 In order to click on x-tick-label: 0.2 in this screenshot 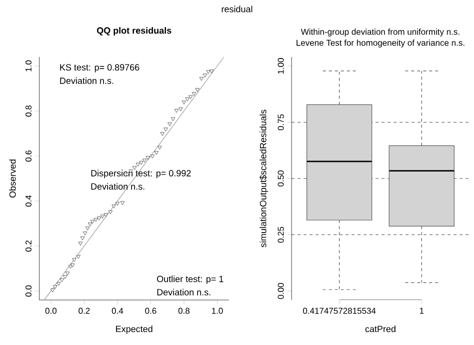, I will do `click(84, 311)`.